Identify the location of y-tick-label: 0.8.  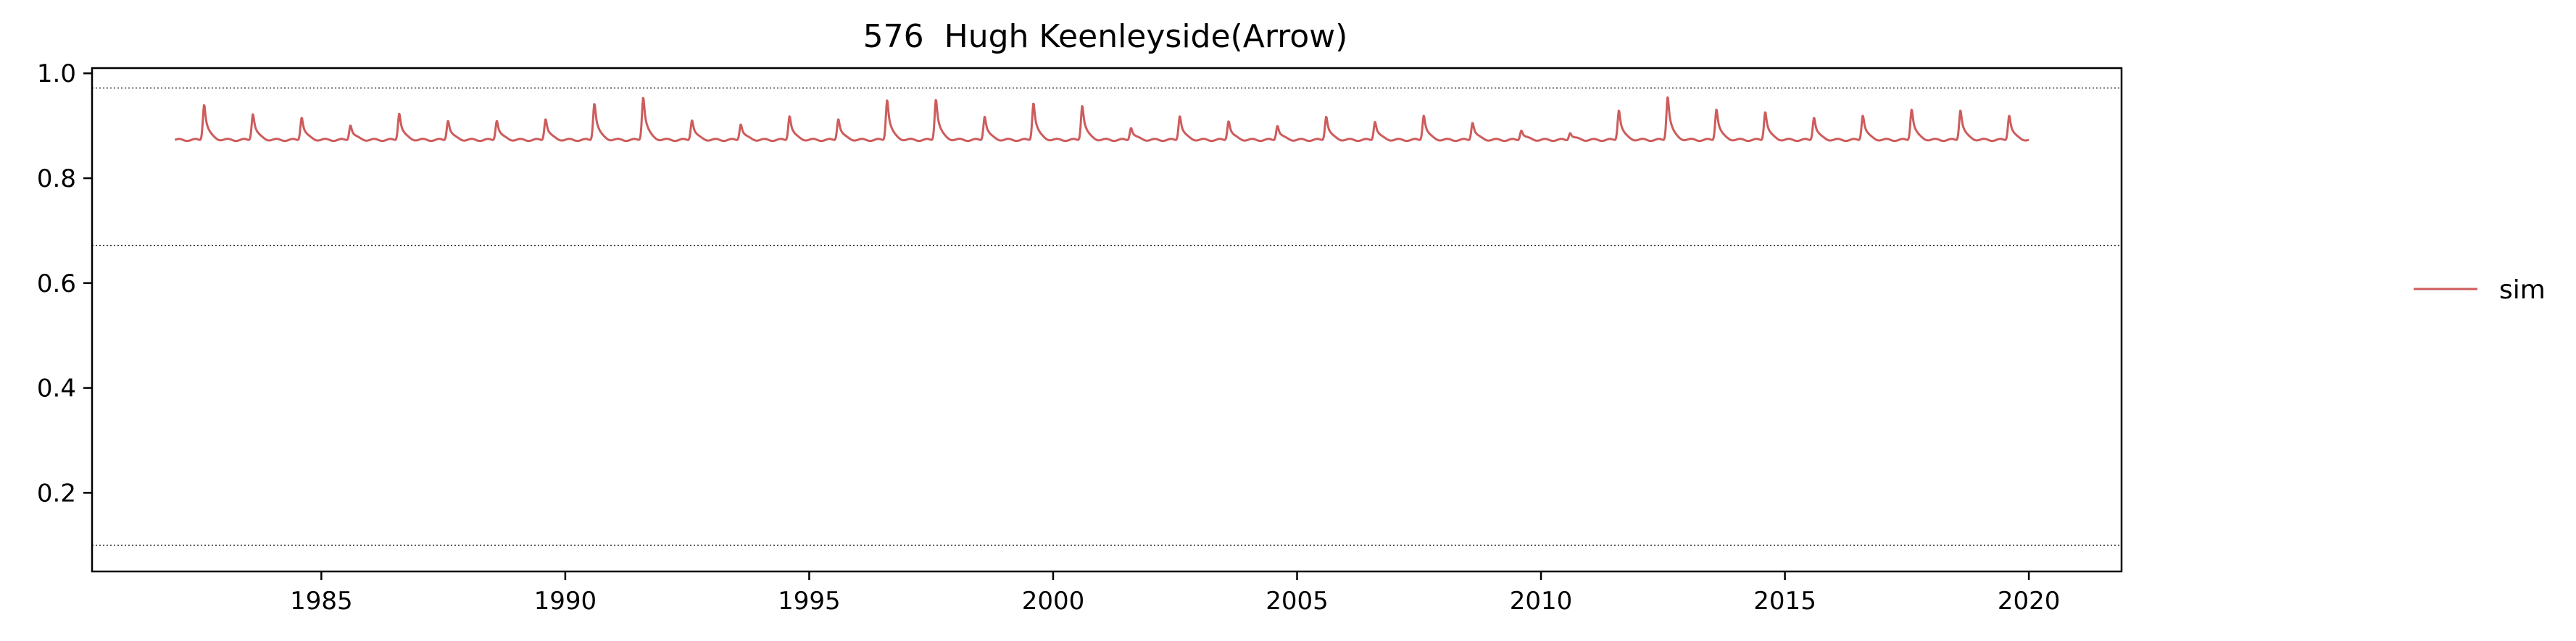
(56, 178).